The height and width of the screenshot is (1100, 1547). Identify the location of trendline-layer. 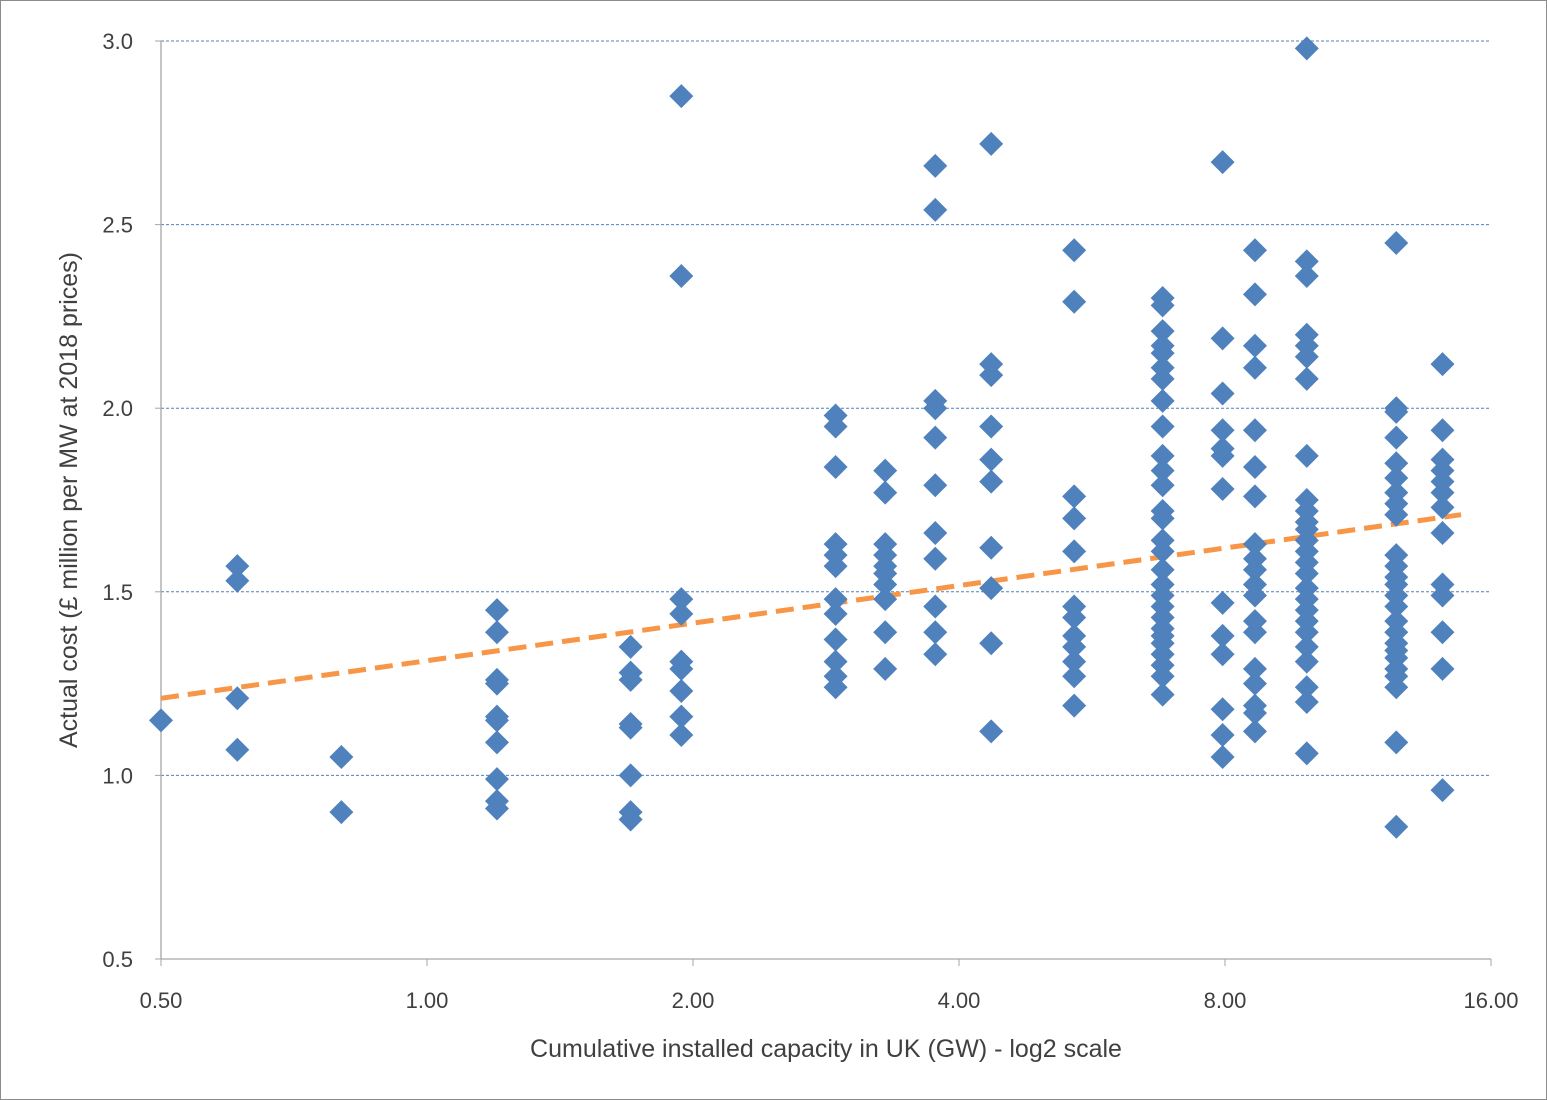
(811, 606).